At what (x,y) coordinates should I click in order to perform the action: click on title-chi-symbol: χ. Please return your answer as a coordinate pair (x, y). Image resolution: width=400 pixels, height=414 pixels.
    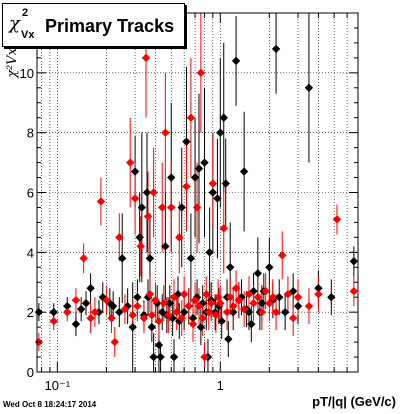
    Looking at the image, I should click on (14, 23).